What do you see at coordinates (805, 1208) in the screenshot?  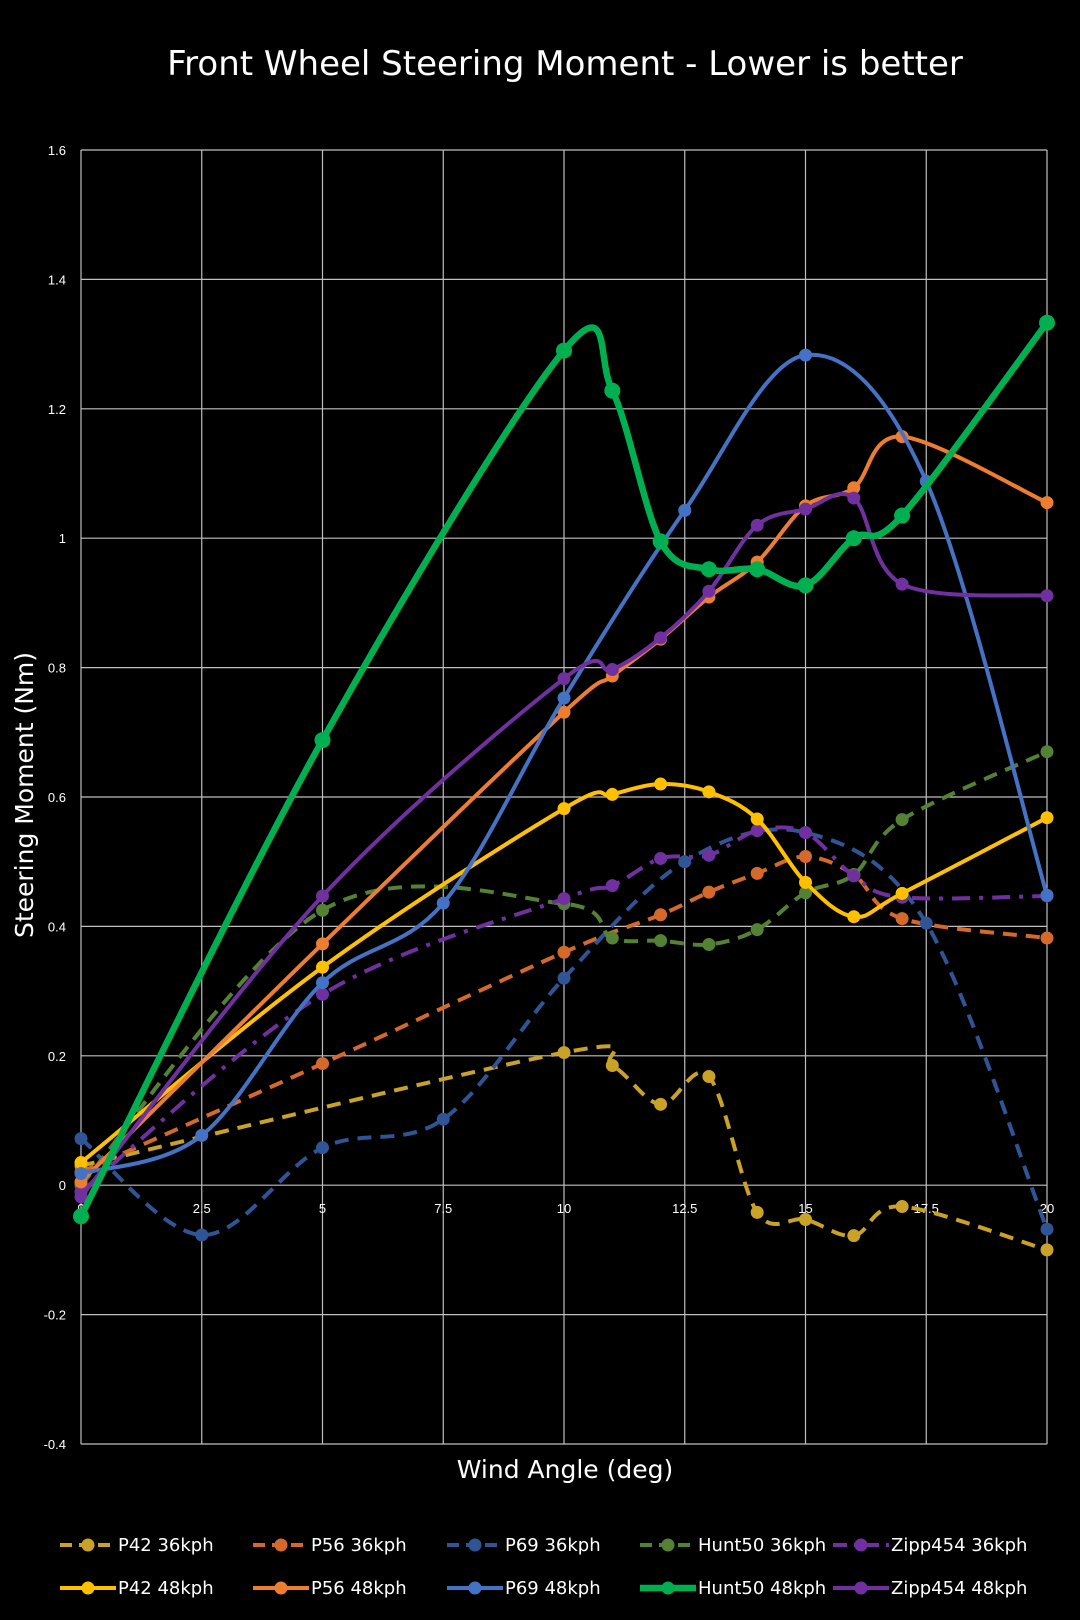 I see `x-tick-label: 15` at bounding box center [805, 1208].